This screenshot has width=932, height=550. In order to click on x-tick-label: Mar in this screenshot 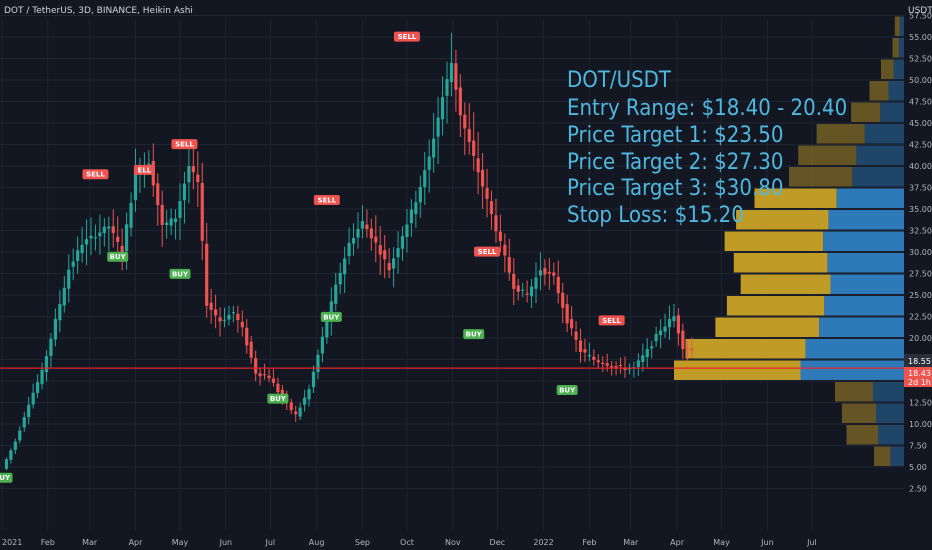, I will do `click(90, 542)`.